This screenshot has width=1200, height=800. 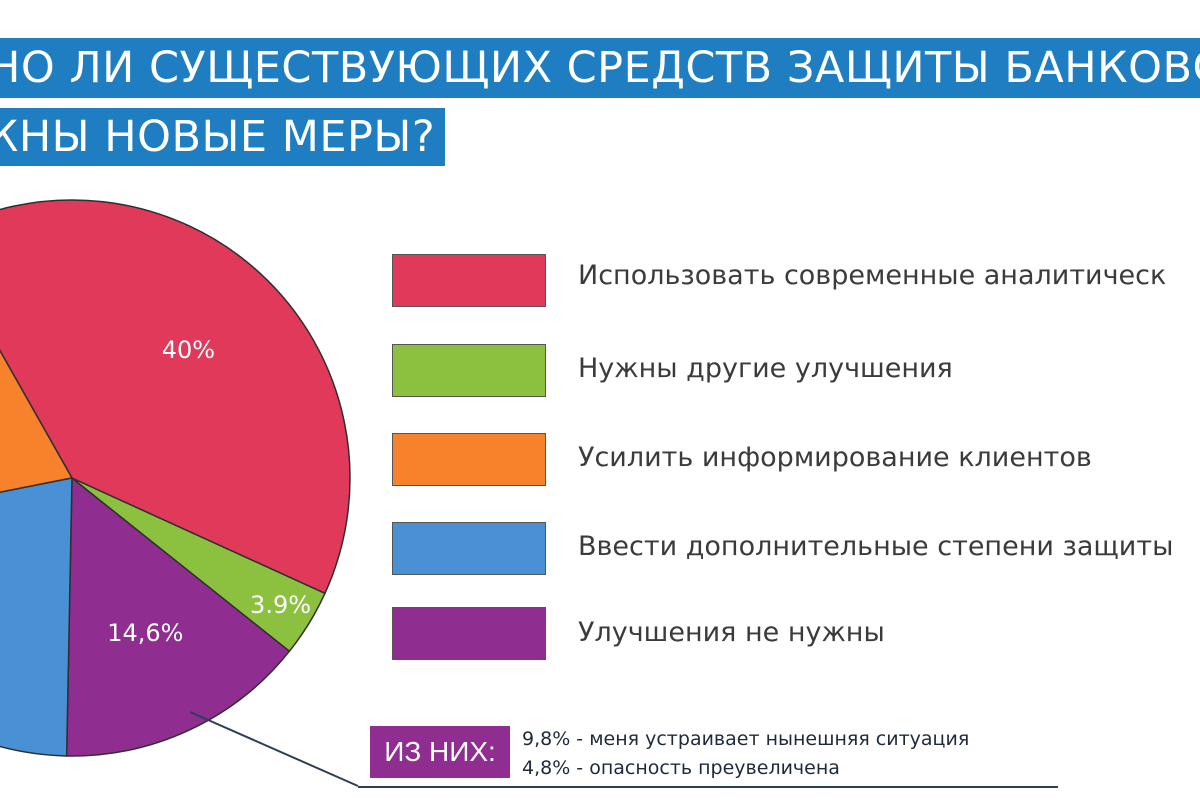 I want to click on pie-slice-analytics-value-label: 40%, so click(x=188, y=350).